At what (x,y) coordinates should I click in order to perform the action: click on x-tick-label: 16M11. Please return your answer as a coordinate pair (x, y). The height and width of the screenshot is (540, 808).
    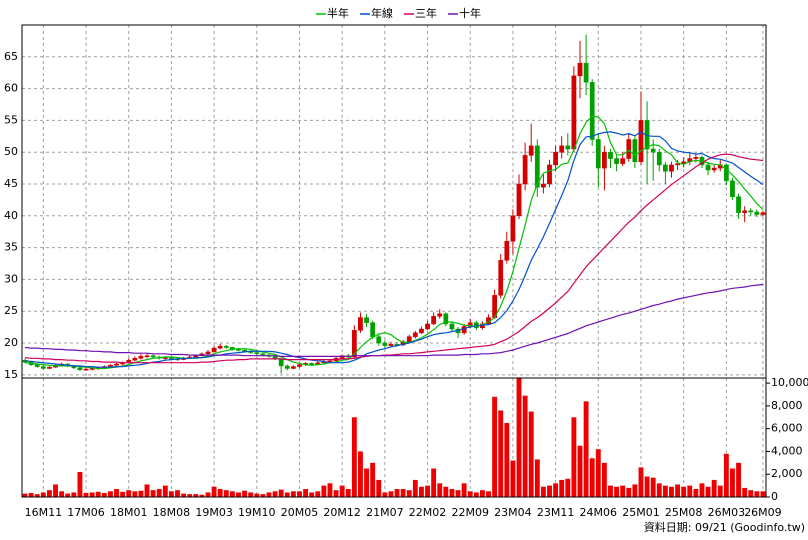
    Looking at the image, I should click on (44, 512).